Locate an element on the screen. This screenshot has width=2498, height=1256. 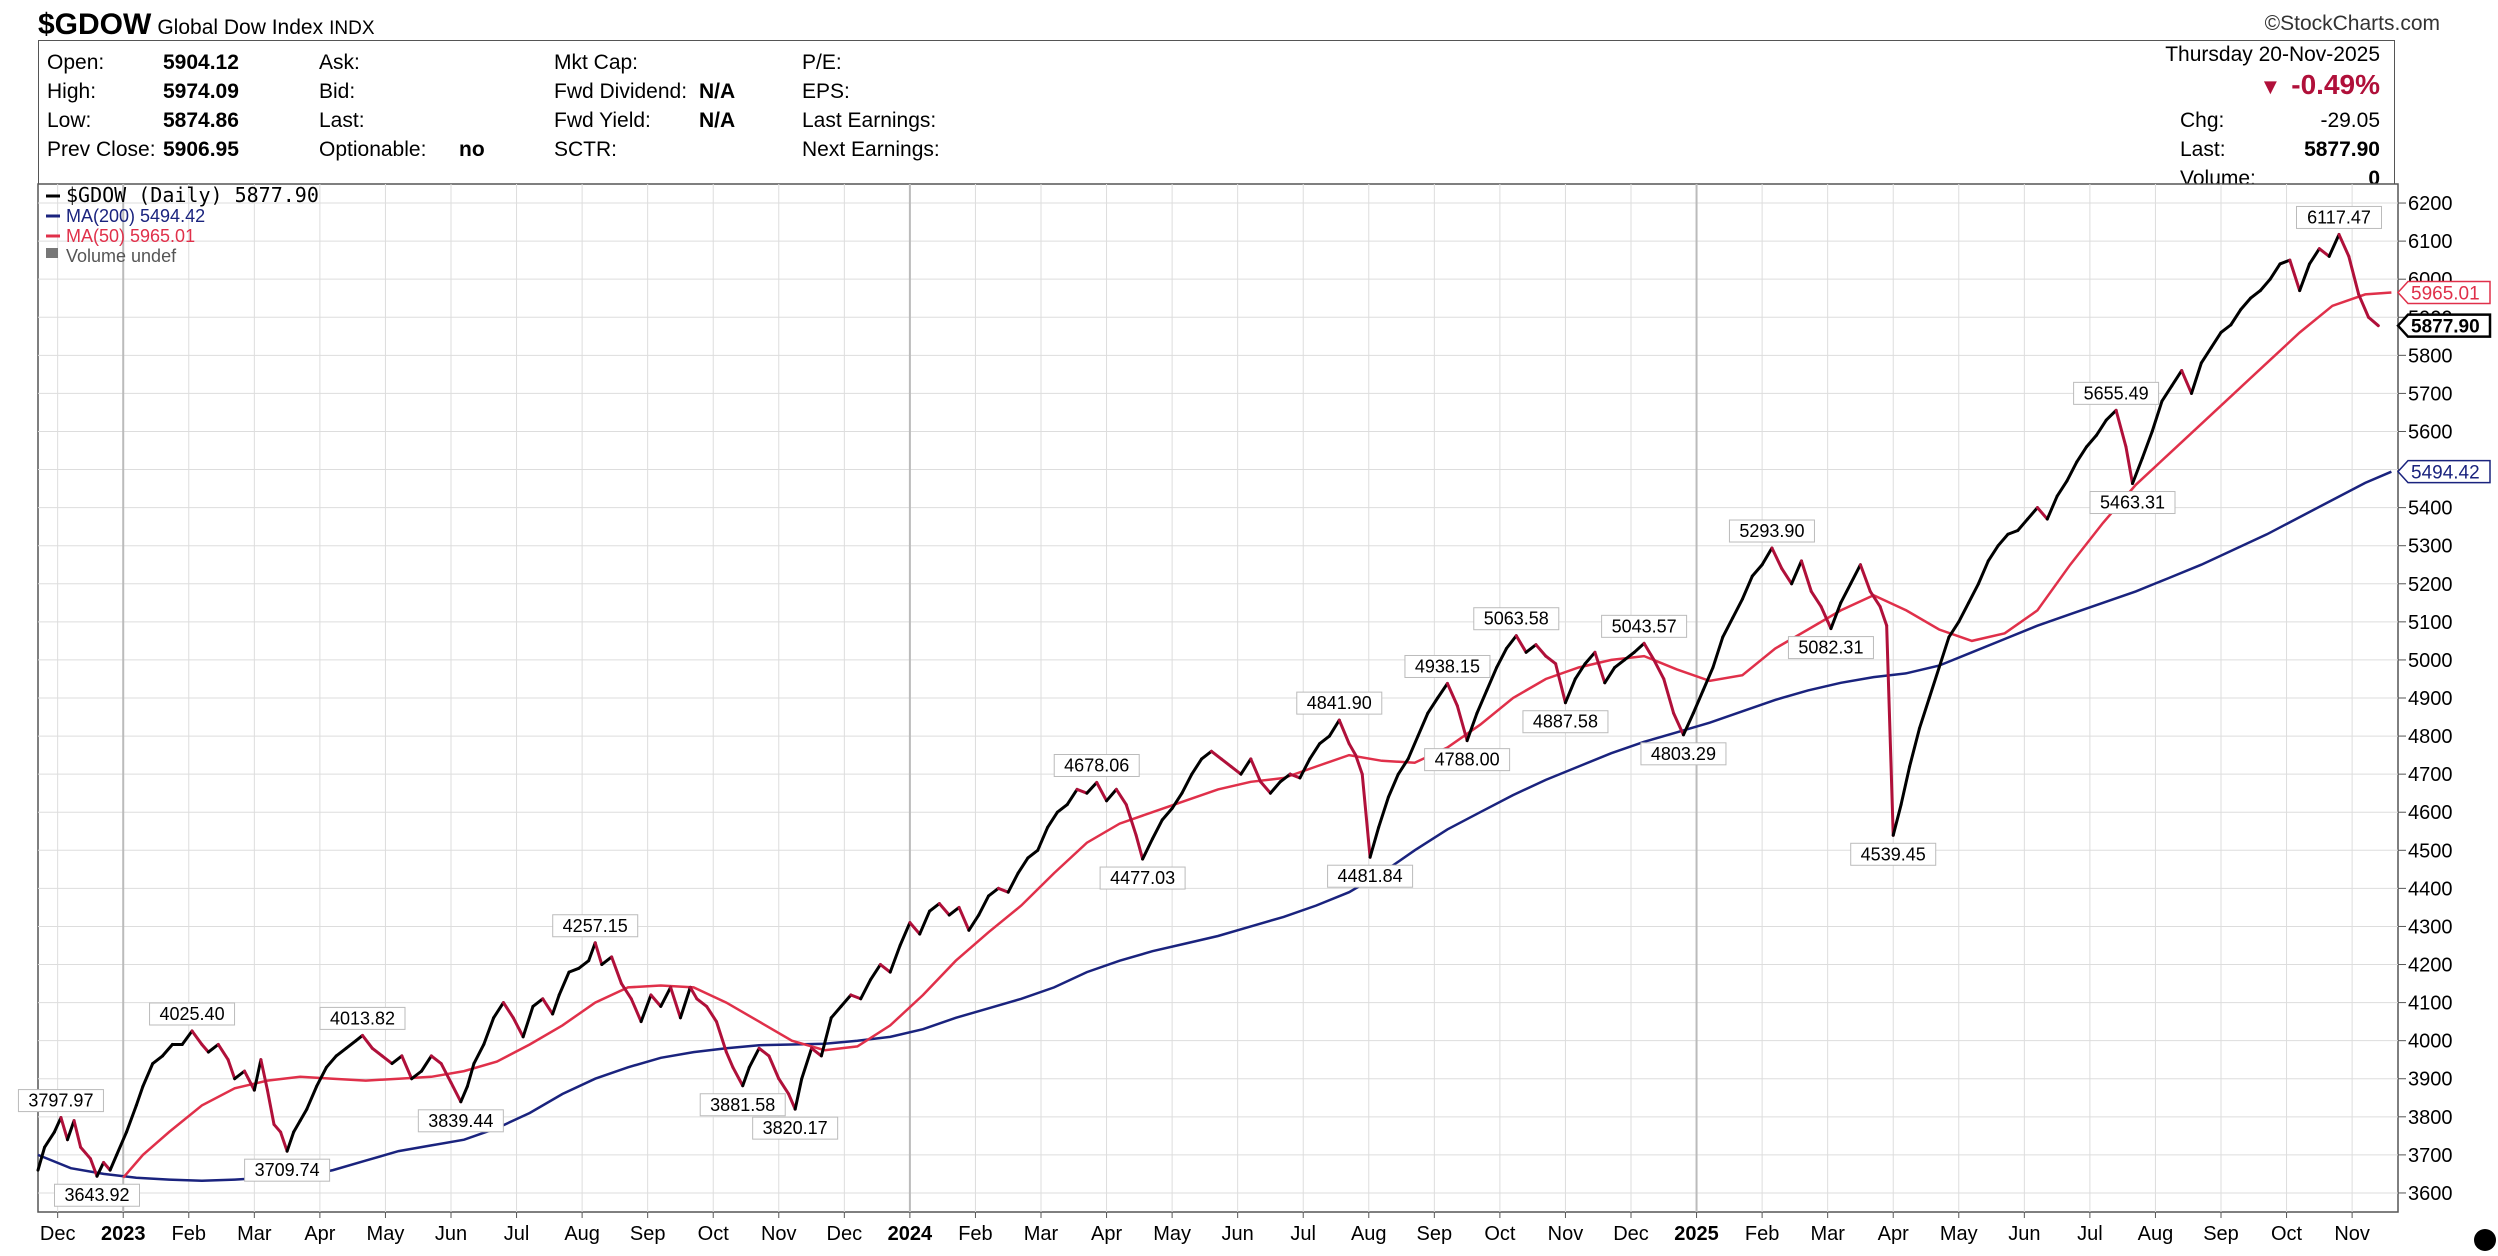
quote-value: no is located at coordinates (472, 149).